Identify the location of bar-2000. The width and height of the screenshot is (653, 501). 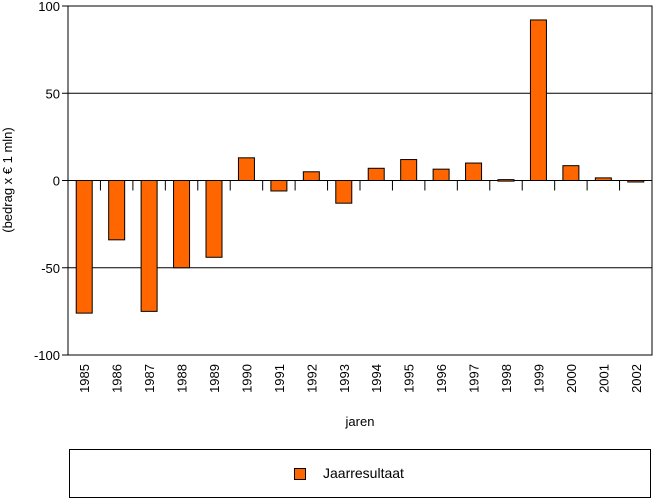
(571, 173).